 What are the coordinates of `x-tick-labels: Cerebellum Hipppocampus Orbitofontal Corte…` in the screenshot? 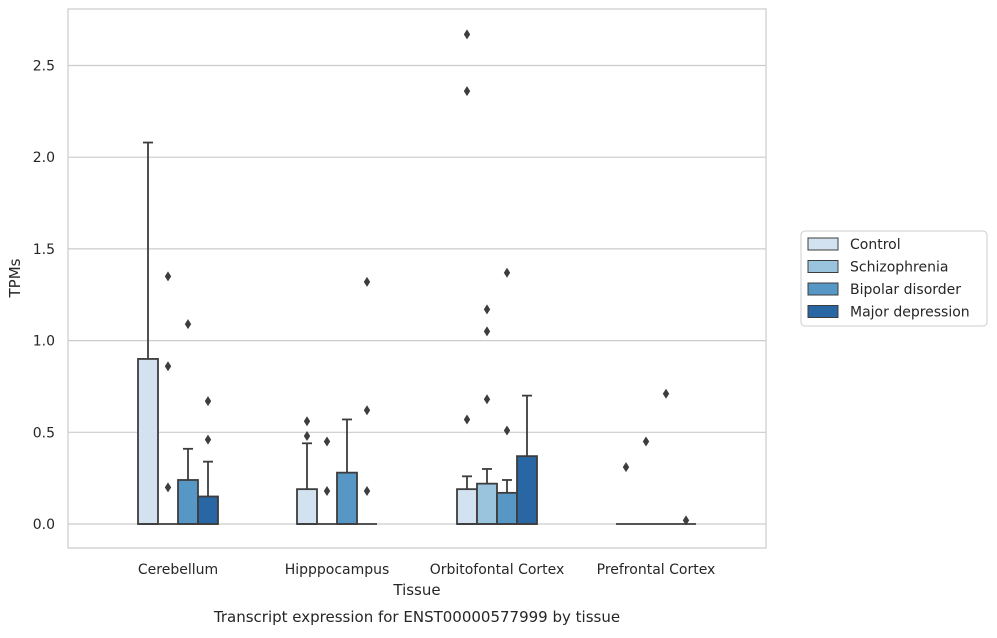 It's located at (426, 570).